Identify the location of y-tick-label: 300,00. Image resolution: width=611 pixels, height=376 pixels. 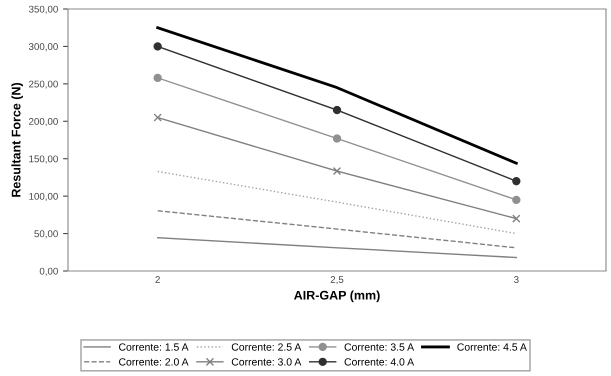
(43, 47).